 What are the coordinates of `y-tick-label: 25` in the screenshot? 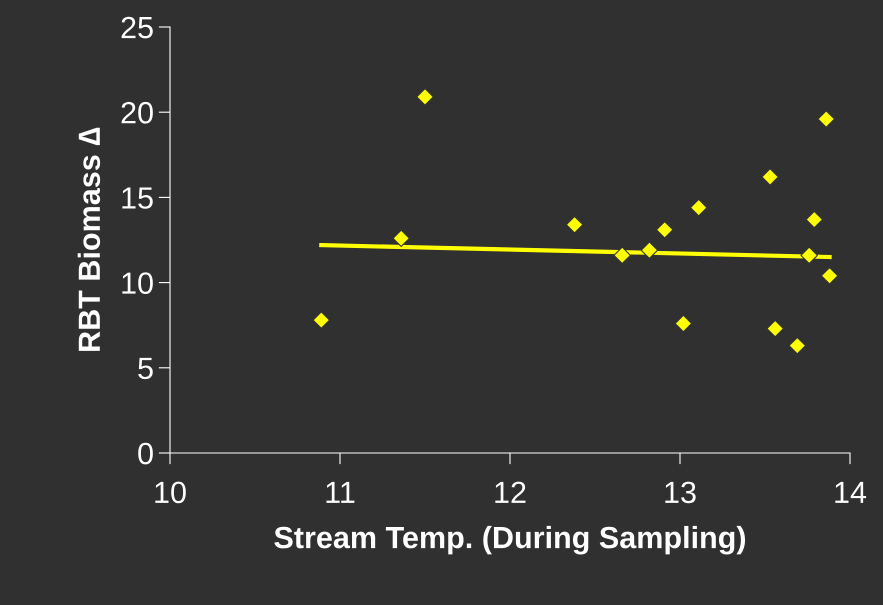 It's located at (137, 27).